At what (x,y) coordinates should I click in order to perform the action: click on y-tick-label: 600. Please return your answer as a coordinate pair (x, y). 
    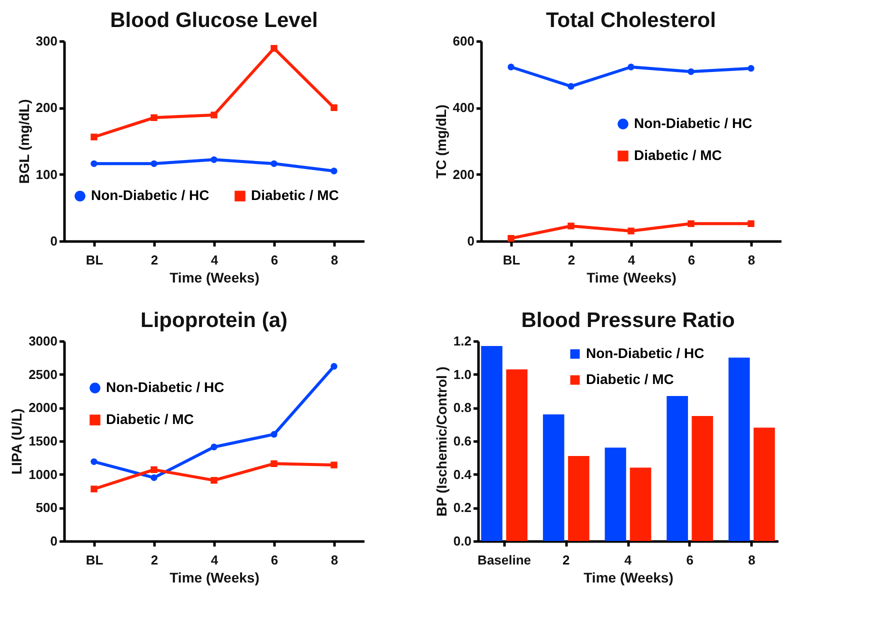
    Looking at the image, I should click on (463, 41).